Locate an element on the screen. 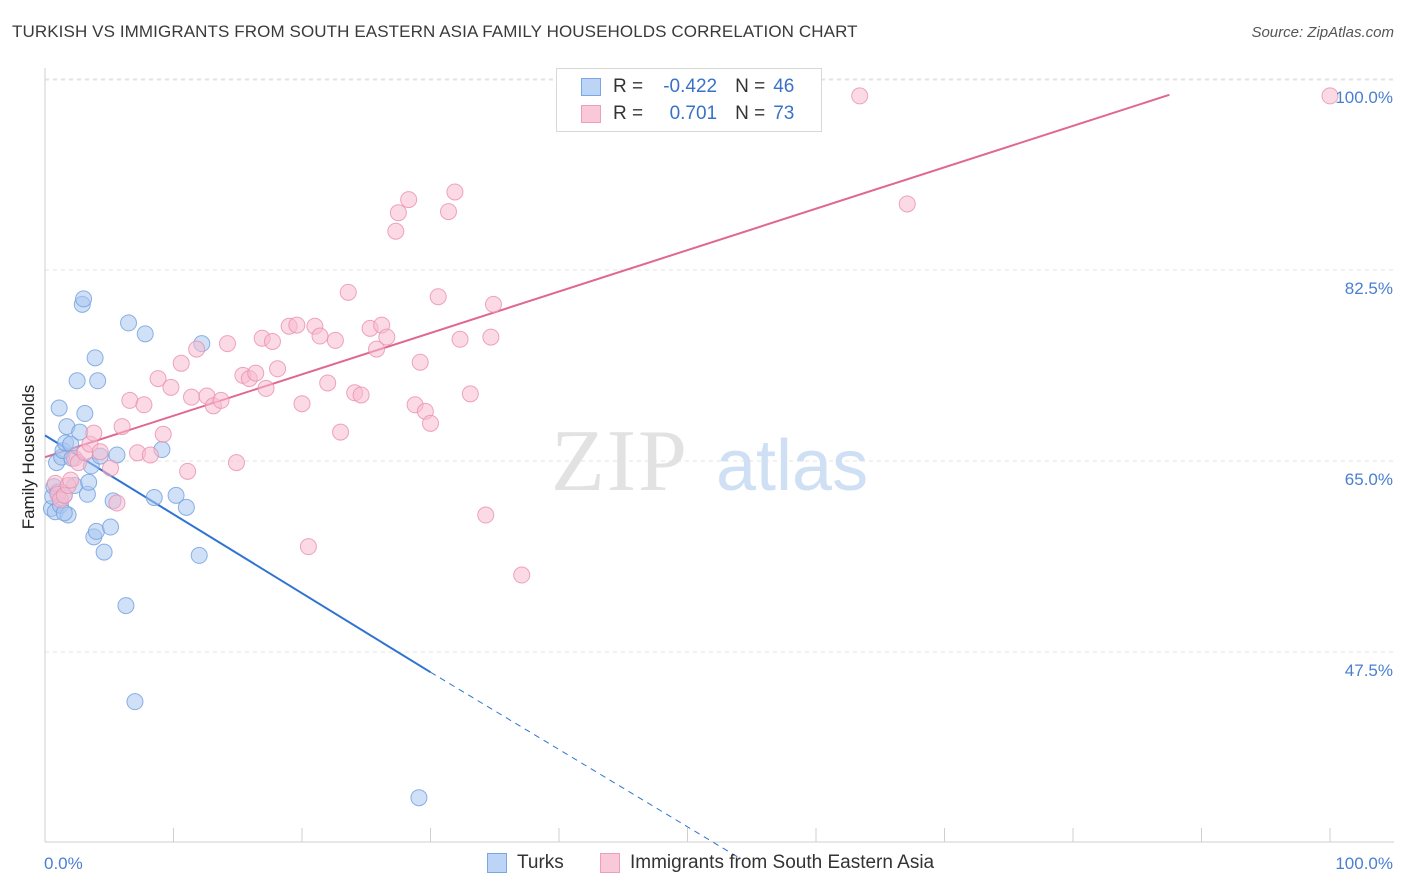  legend-row-turks: R = -0.422 N = 46 is located at coordinates (687, 87).